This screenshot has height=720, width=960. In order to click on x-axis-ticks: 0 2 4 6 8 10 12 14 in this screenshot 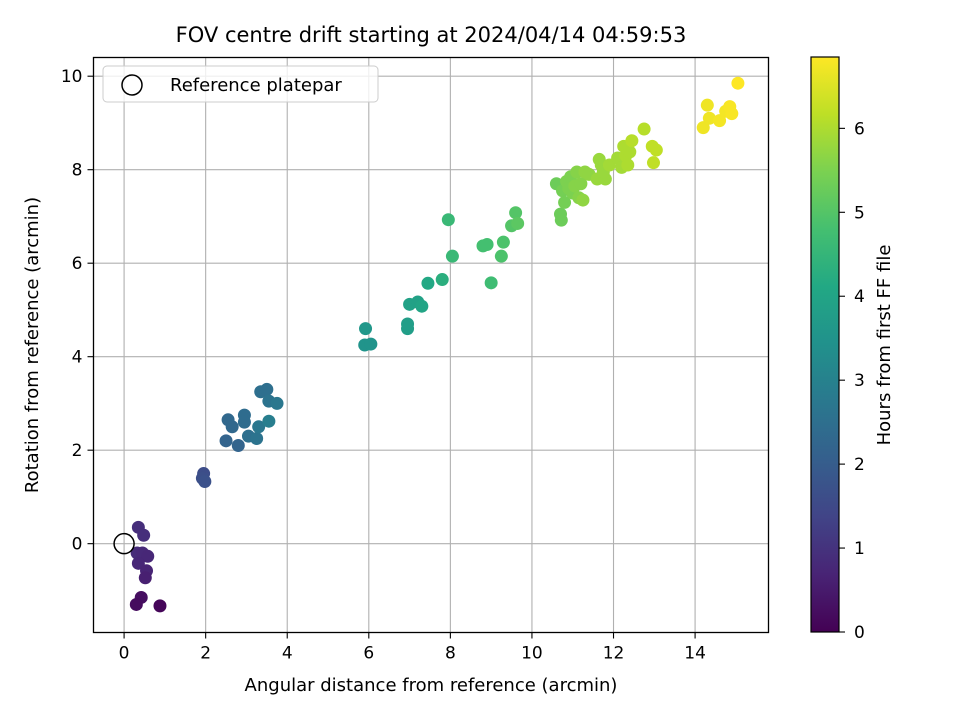, I will do `click(412, 648)`.